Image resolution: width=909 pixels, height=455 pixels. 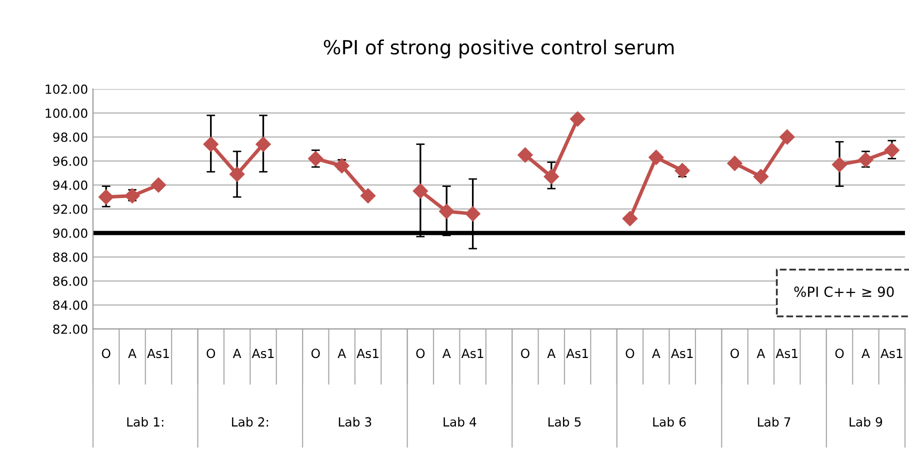 I want to click on text: Lab 5, so click(x=564, y=421).